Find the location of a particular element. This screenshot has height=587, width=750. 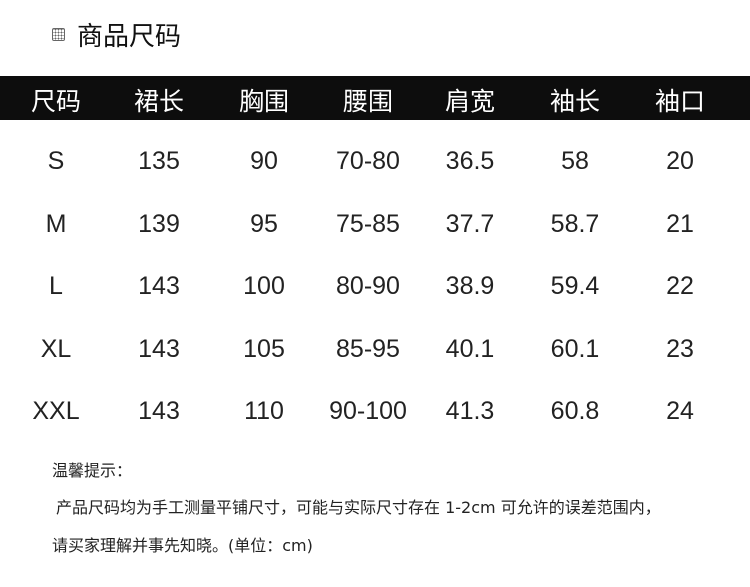

table-row: L 143 100 80-90 38.9 59.4 22 is located at coordinates (375, 292).